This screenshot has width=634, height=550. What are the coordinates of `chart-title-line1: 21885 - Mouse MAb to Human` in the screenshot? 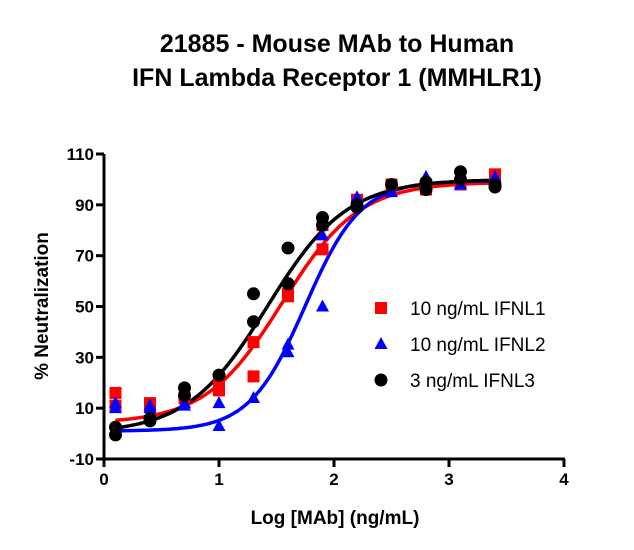 It's located at (337, 44).